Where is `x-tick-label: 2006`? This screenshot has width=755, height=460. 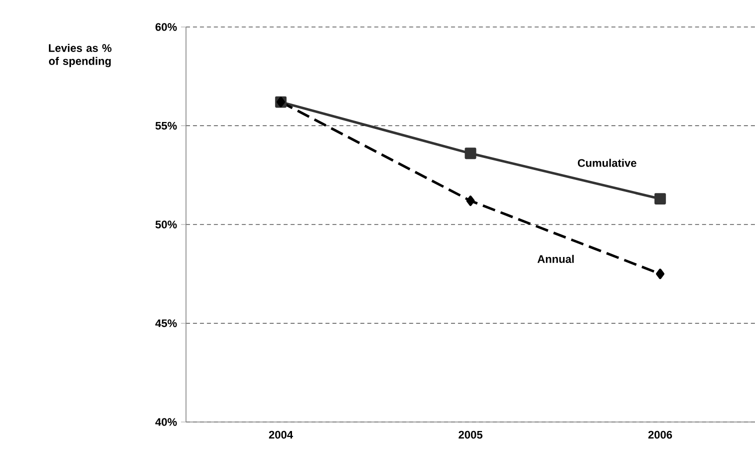 x-tick-label: 2006 is located at coordinates (660, 434).